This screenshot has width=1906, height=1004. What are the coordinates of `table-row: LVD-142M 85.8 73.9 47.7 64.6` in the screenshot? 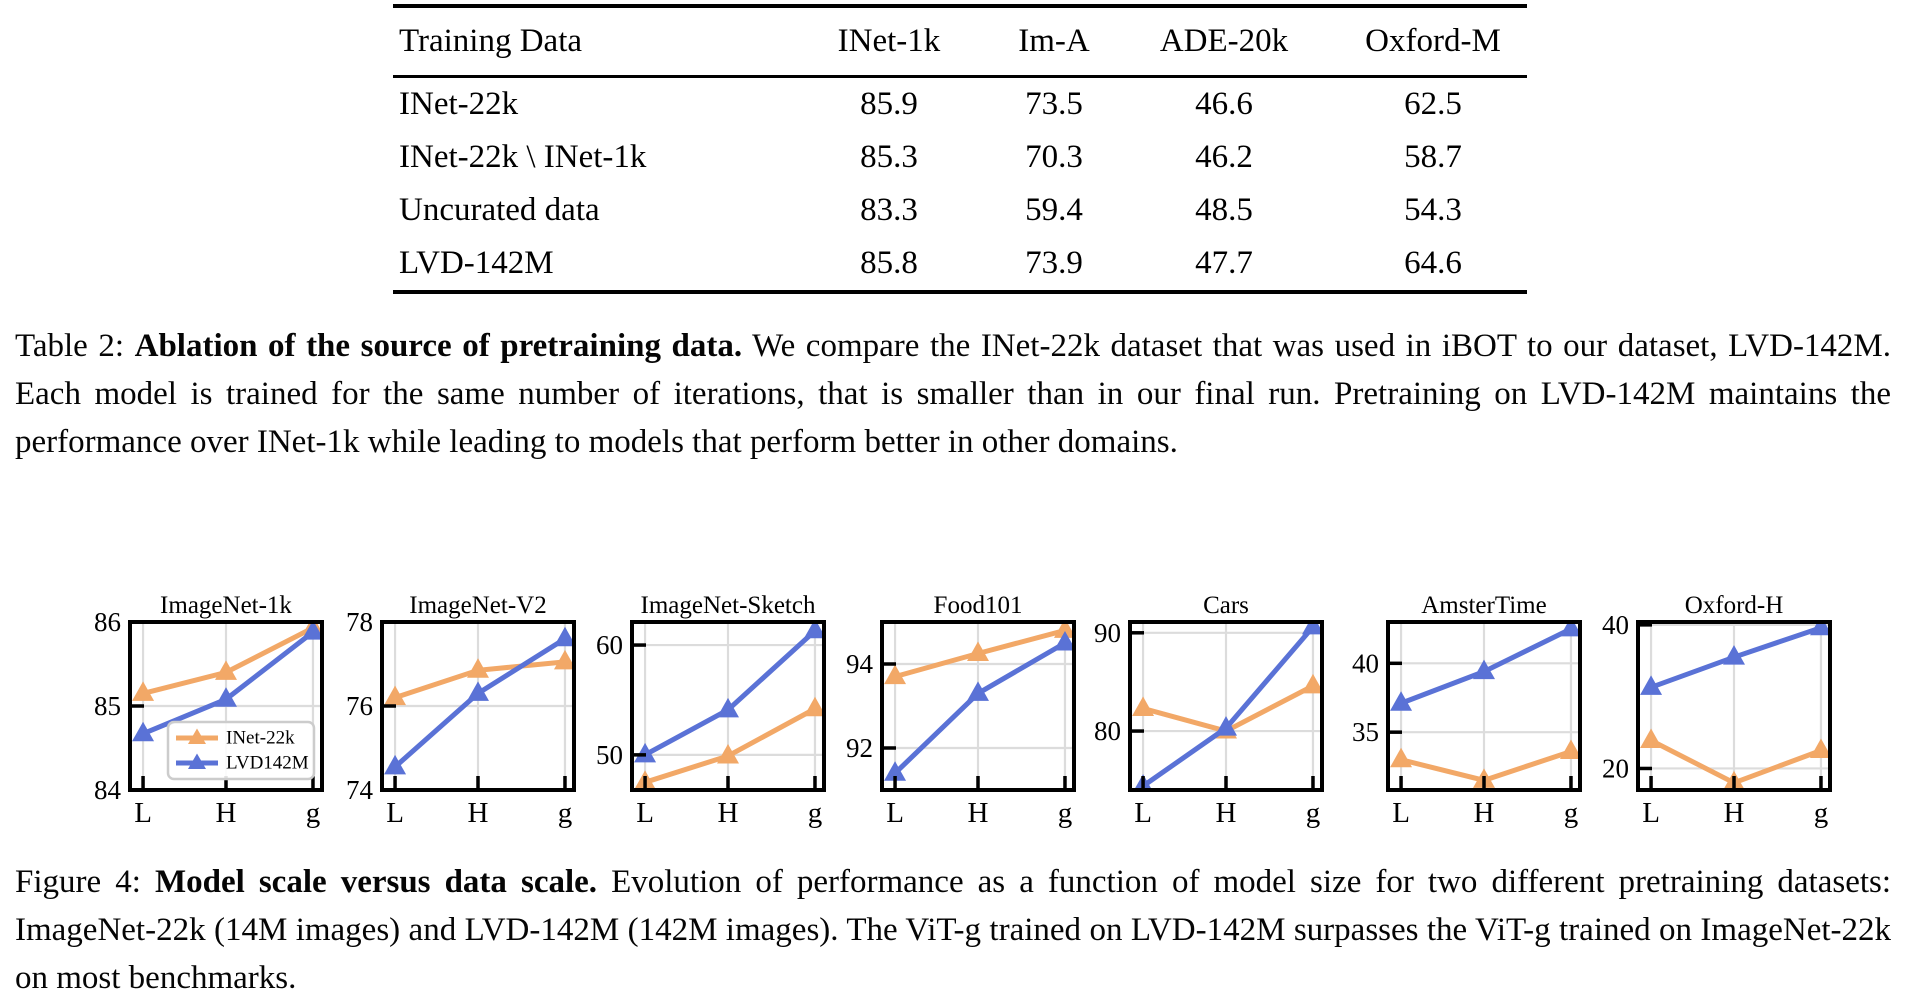 It's located at (960, 263).